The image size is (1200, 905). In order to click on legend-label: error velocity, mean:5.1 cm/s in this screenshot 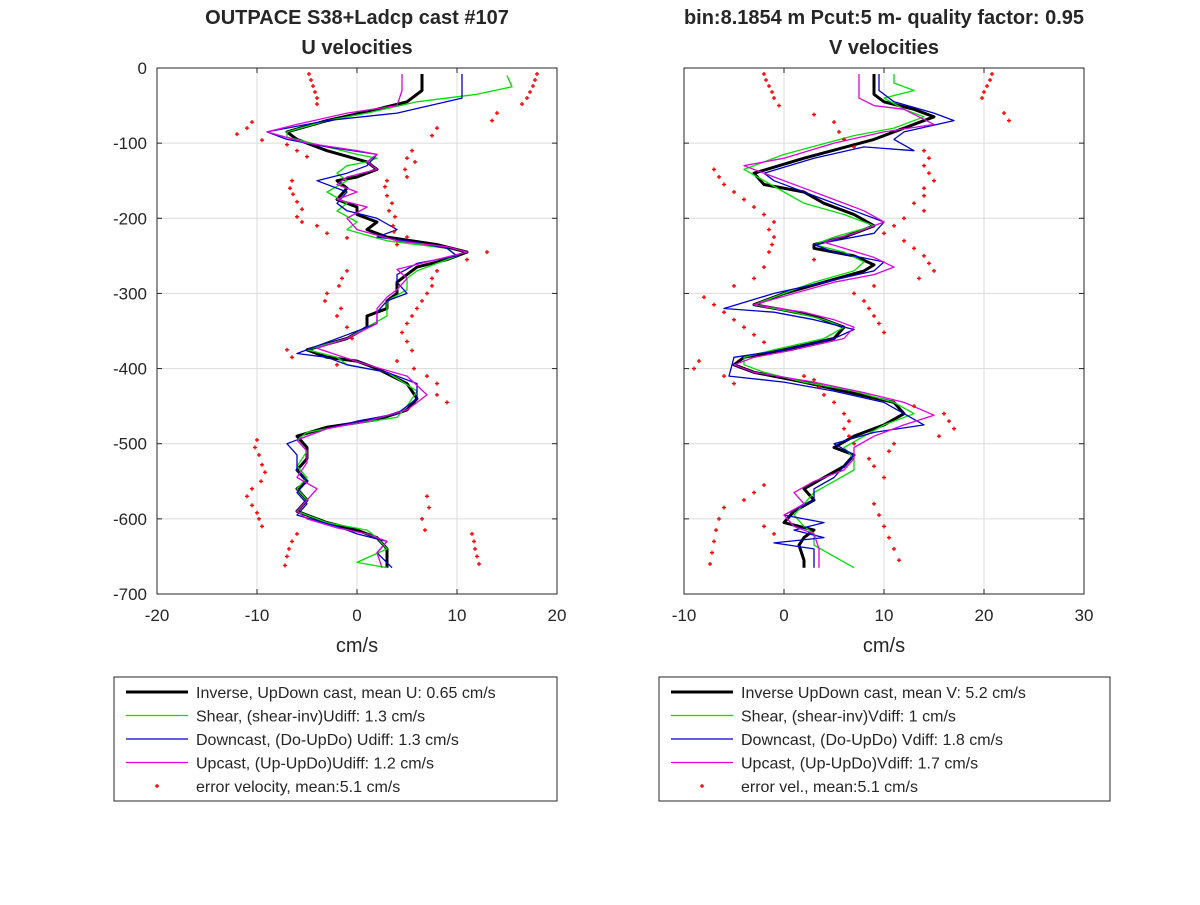, I will do `click(298, 787)`.